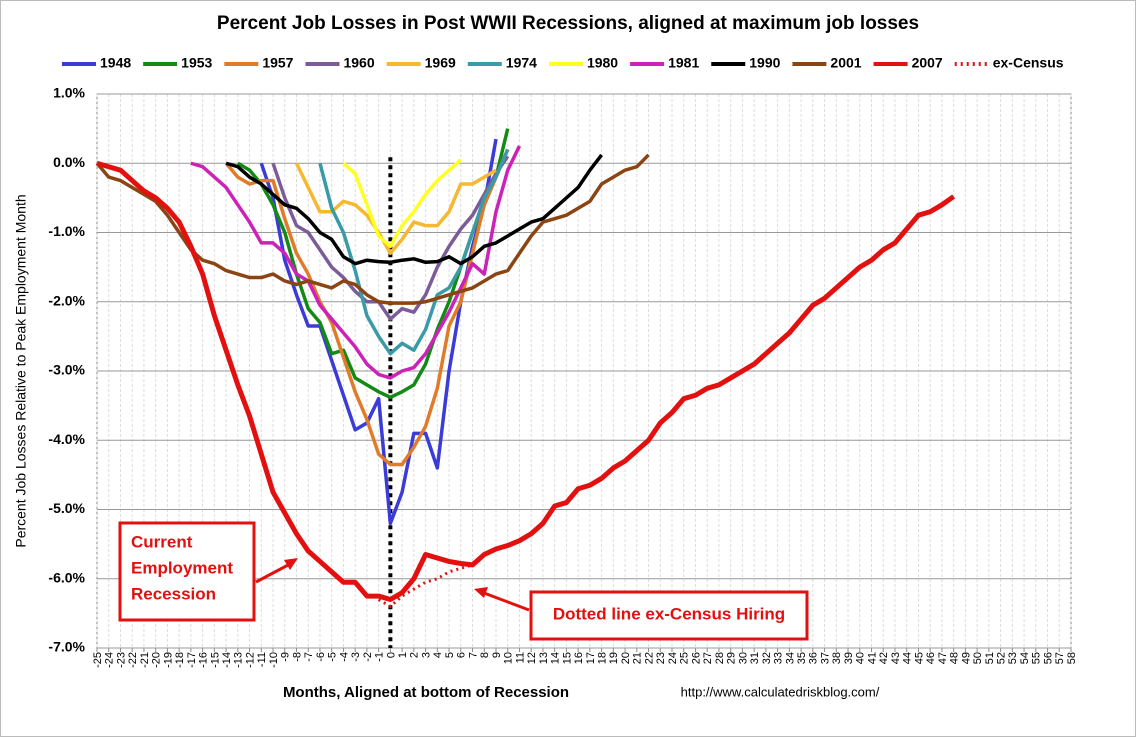 This screenshot has width=1136, height=737. Describe the element at coordinates (66, 231) in the screenshot. I see `y-tick-label: -1.0%` at that location.